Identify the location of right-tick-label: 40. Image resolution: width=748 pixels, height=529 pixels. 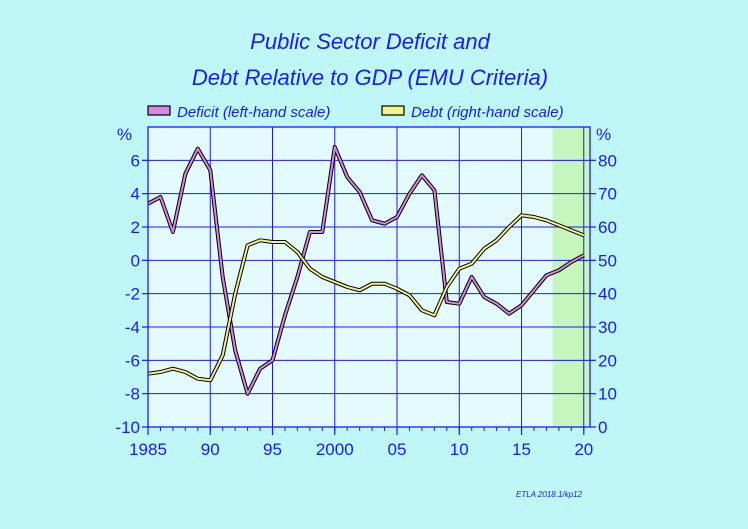
(607, 294).